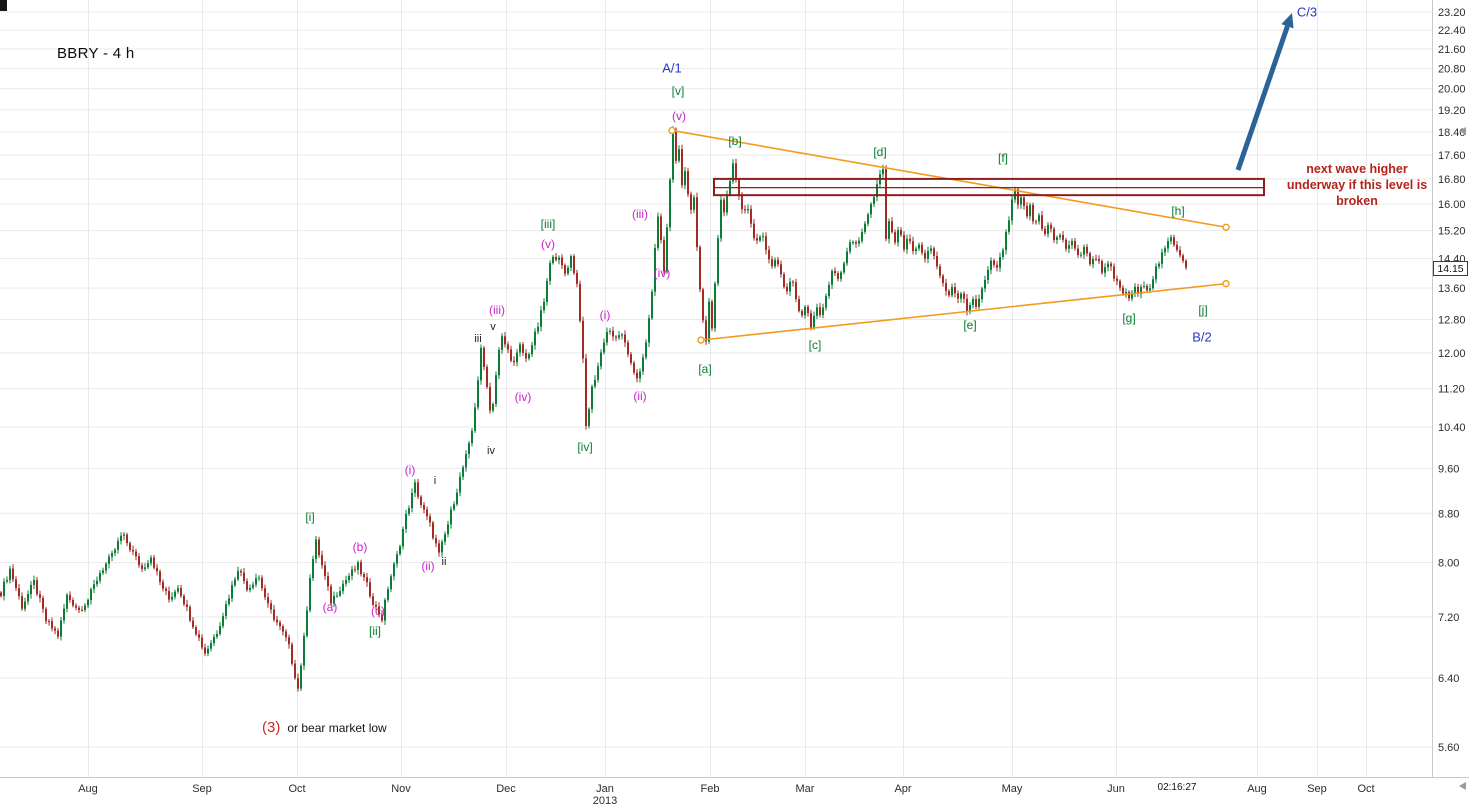  I want to click on svg-text: 8.80, so click(1448, 514).